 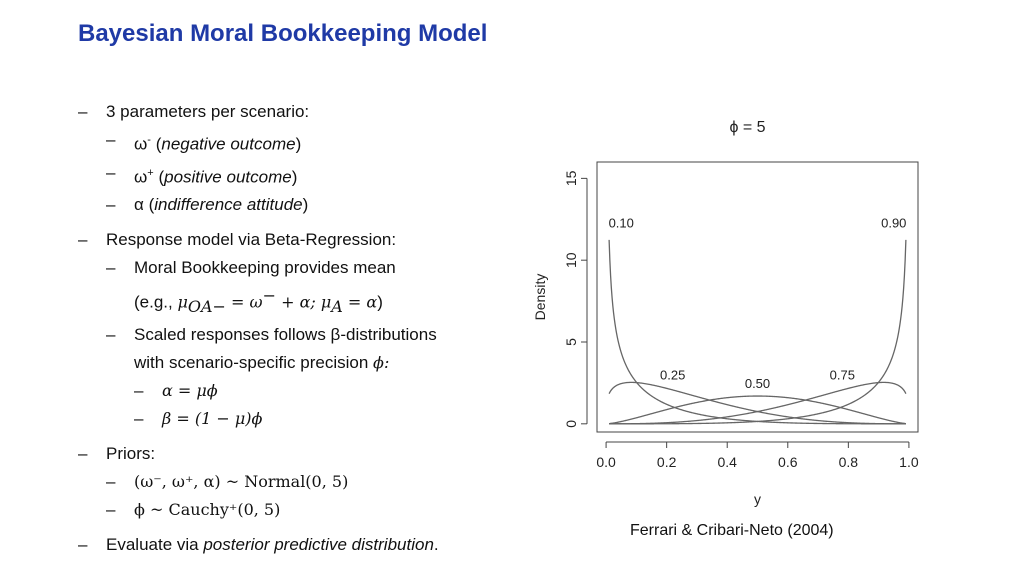 What do you see at coordinates (285, 335) in the screenshot?
I see `bullet-text: Scaled responses follows β-distributions` at bounding box center [285, 335].